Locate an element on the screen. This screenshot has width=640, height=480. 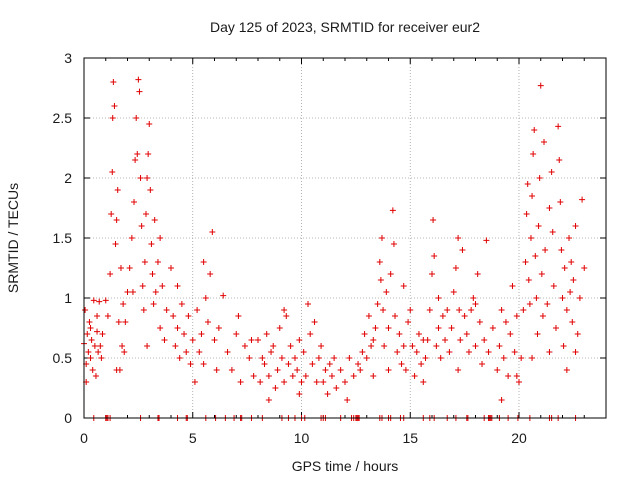
x-tick-label: 10 is located at coordinates (302, 438).